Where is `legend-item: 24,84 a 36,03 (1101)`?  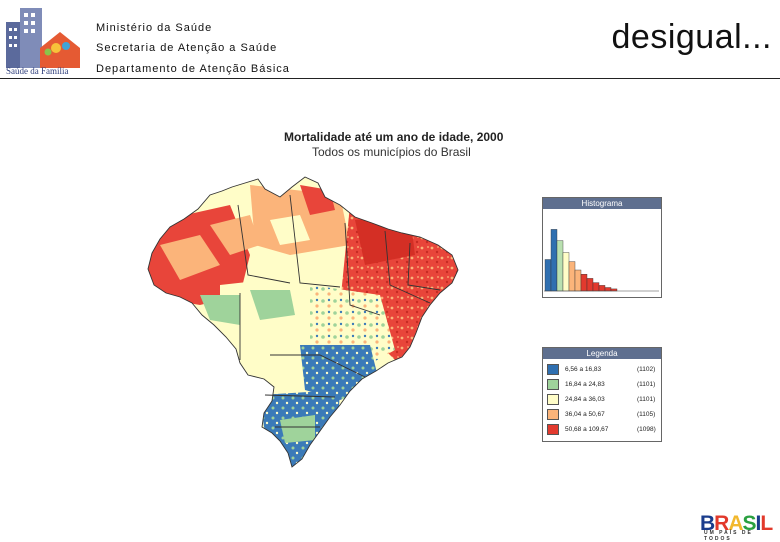 legend-item: 24,84 a 36,03 (1101) is located at coordinates (603, 400).